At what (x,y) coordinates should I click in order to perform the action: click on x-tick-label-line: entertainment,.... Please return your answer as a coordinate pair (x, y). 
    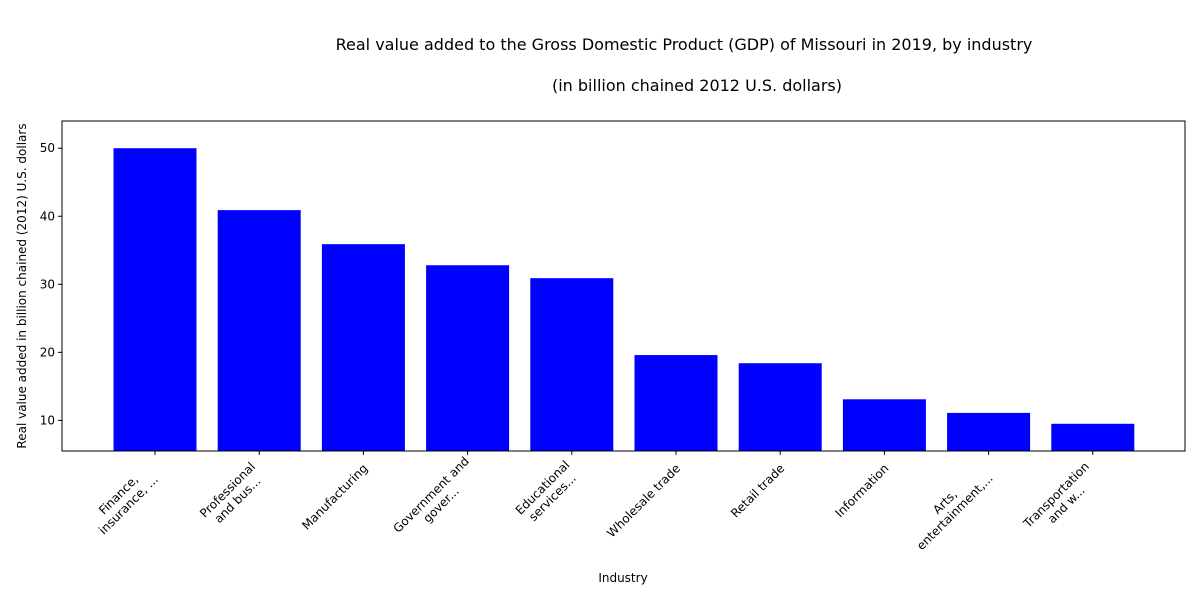
    Looking at the image, I should click on (955, 512).